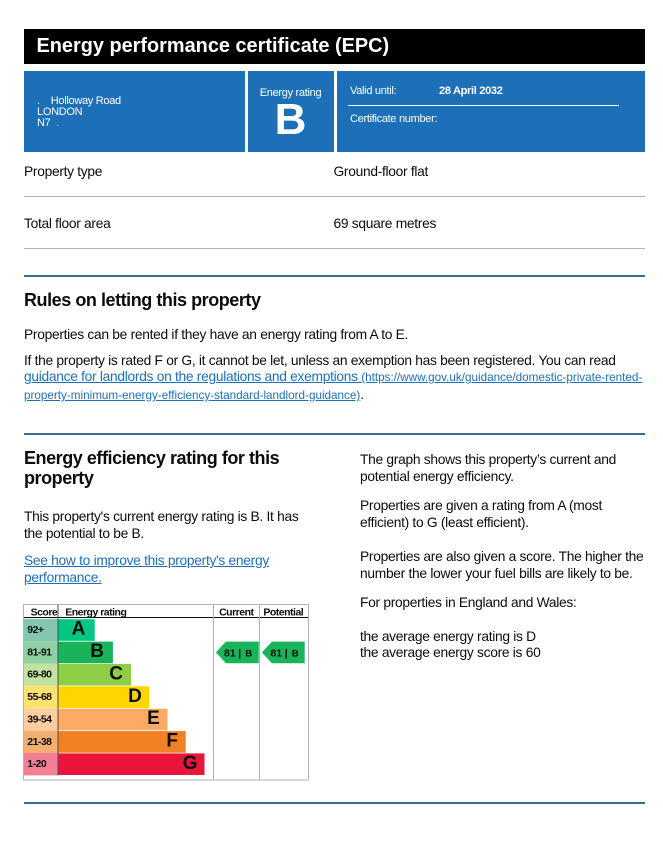  Describe the element at coordinates (79, 629) in the screenshot. I see `svg-text: A` at that location.